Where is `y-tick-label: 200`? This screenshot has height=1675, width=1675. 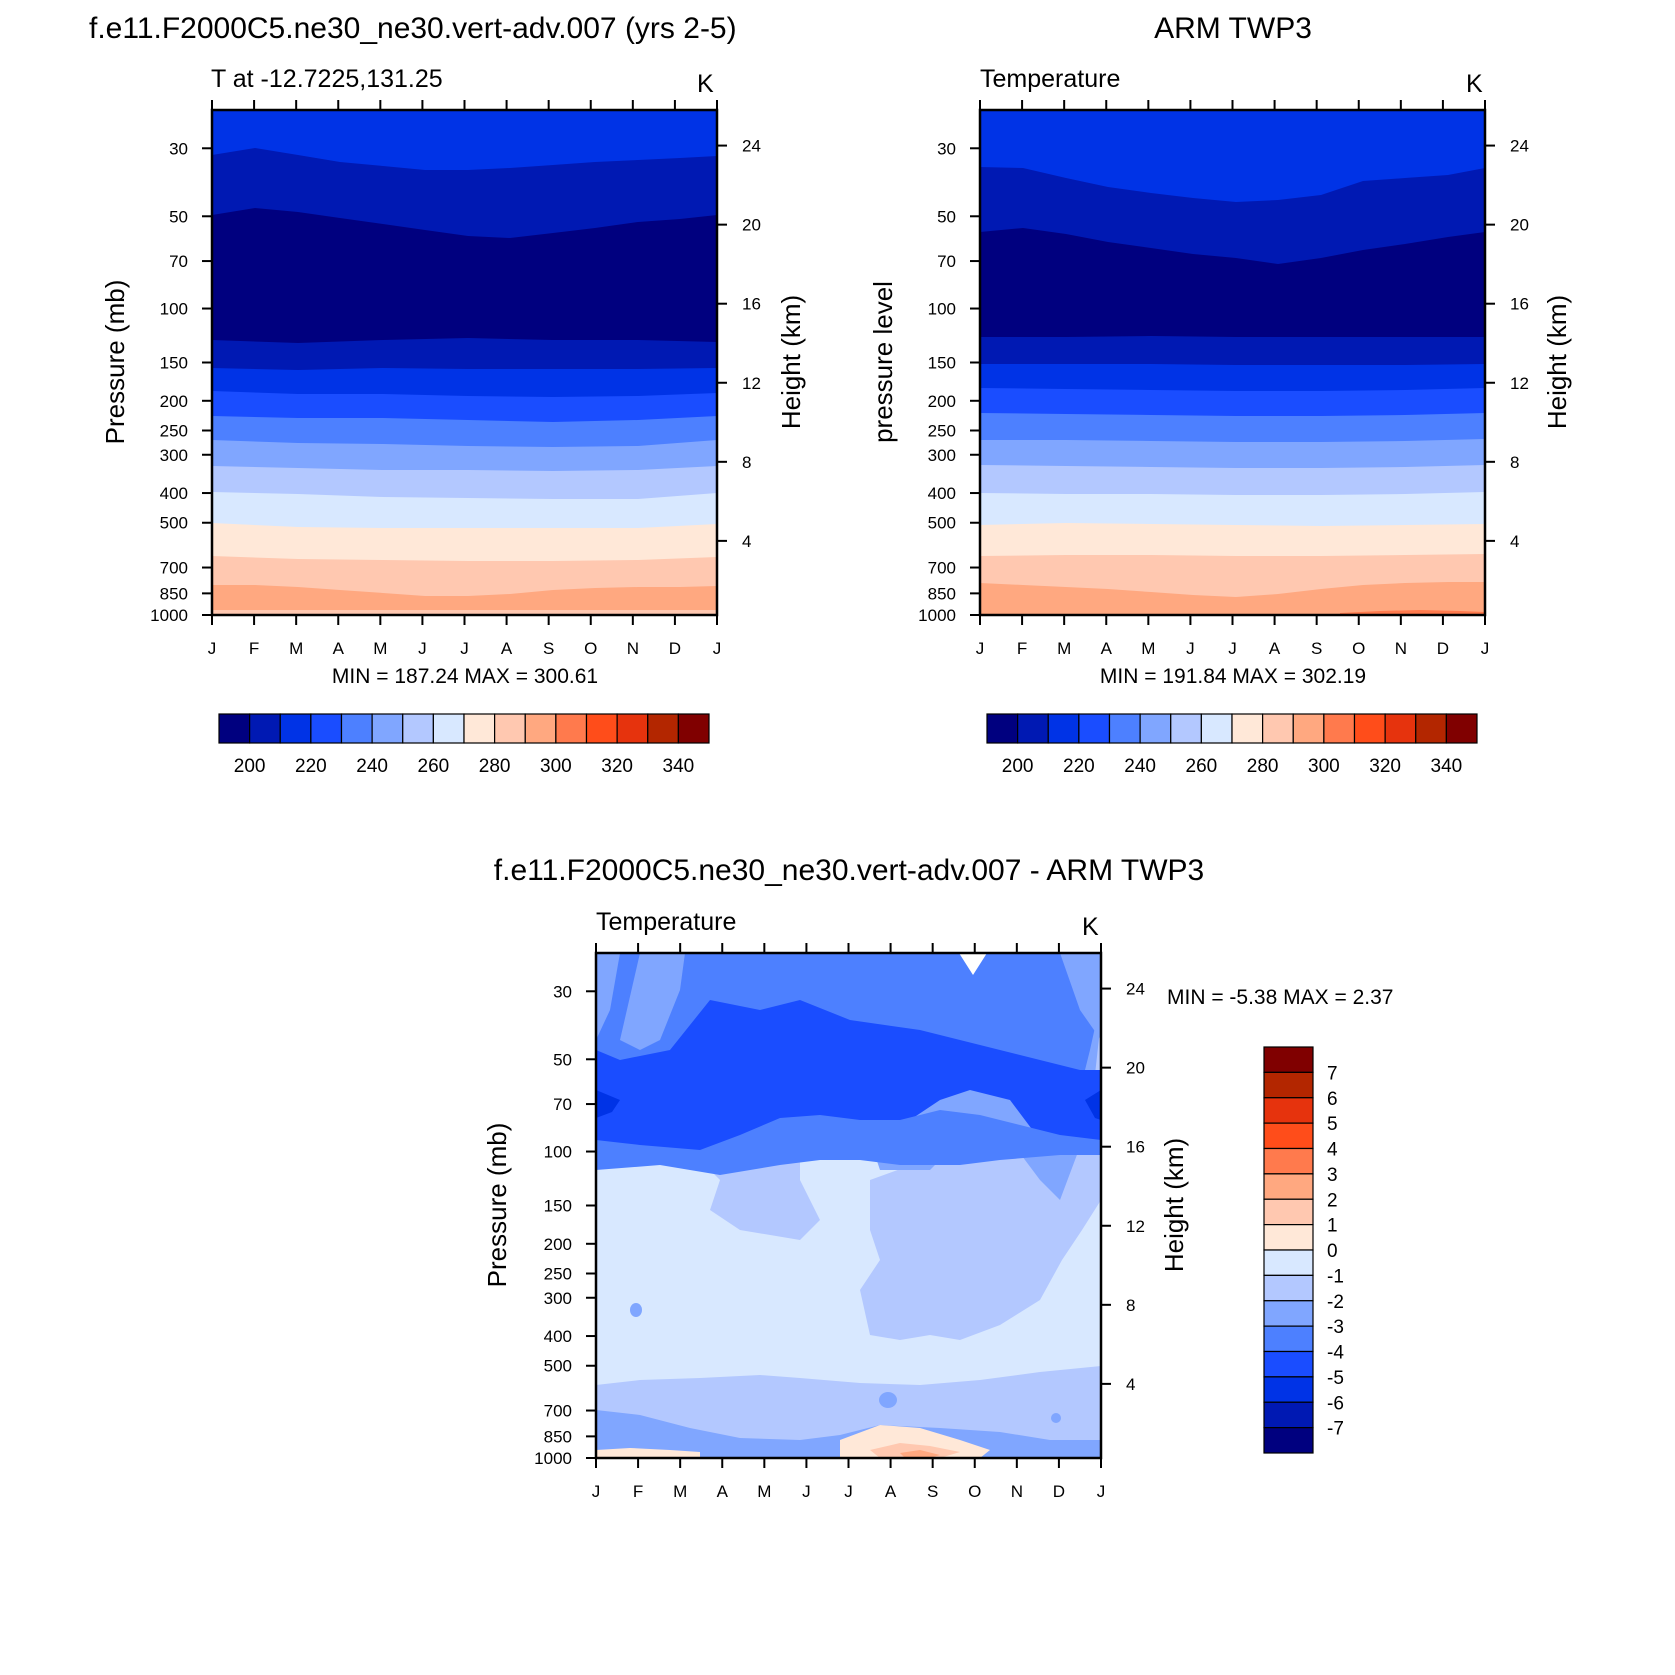 y-tick-label: 200 is located at coordinates (174, 401).